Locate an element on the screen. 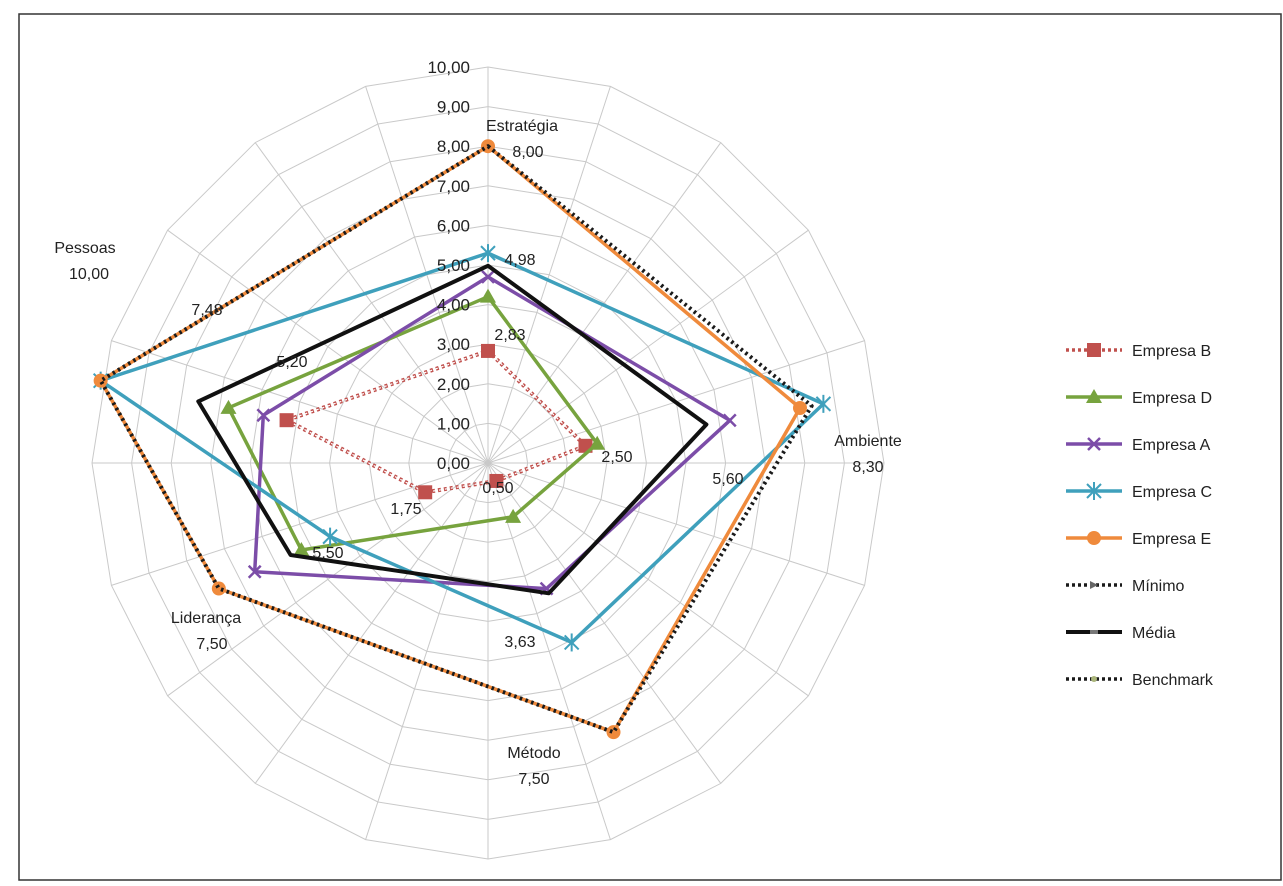  legend-label: Empresa B is located at coordinates (1171, 351).